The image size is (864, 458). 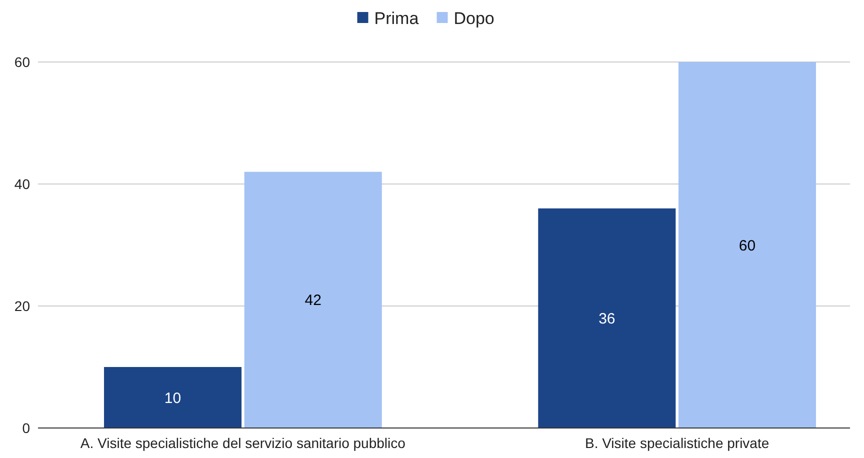 I want to click on legend-label: Prima, so click(x=397, y=18).